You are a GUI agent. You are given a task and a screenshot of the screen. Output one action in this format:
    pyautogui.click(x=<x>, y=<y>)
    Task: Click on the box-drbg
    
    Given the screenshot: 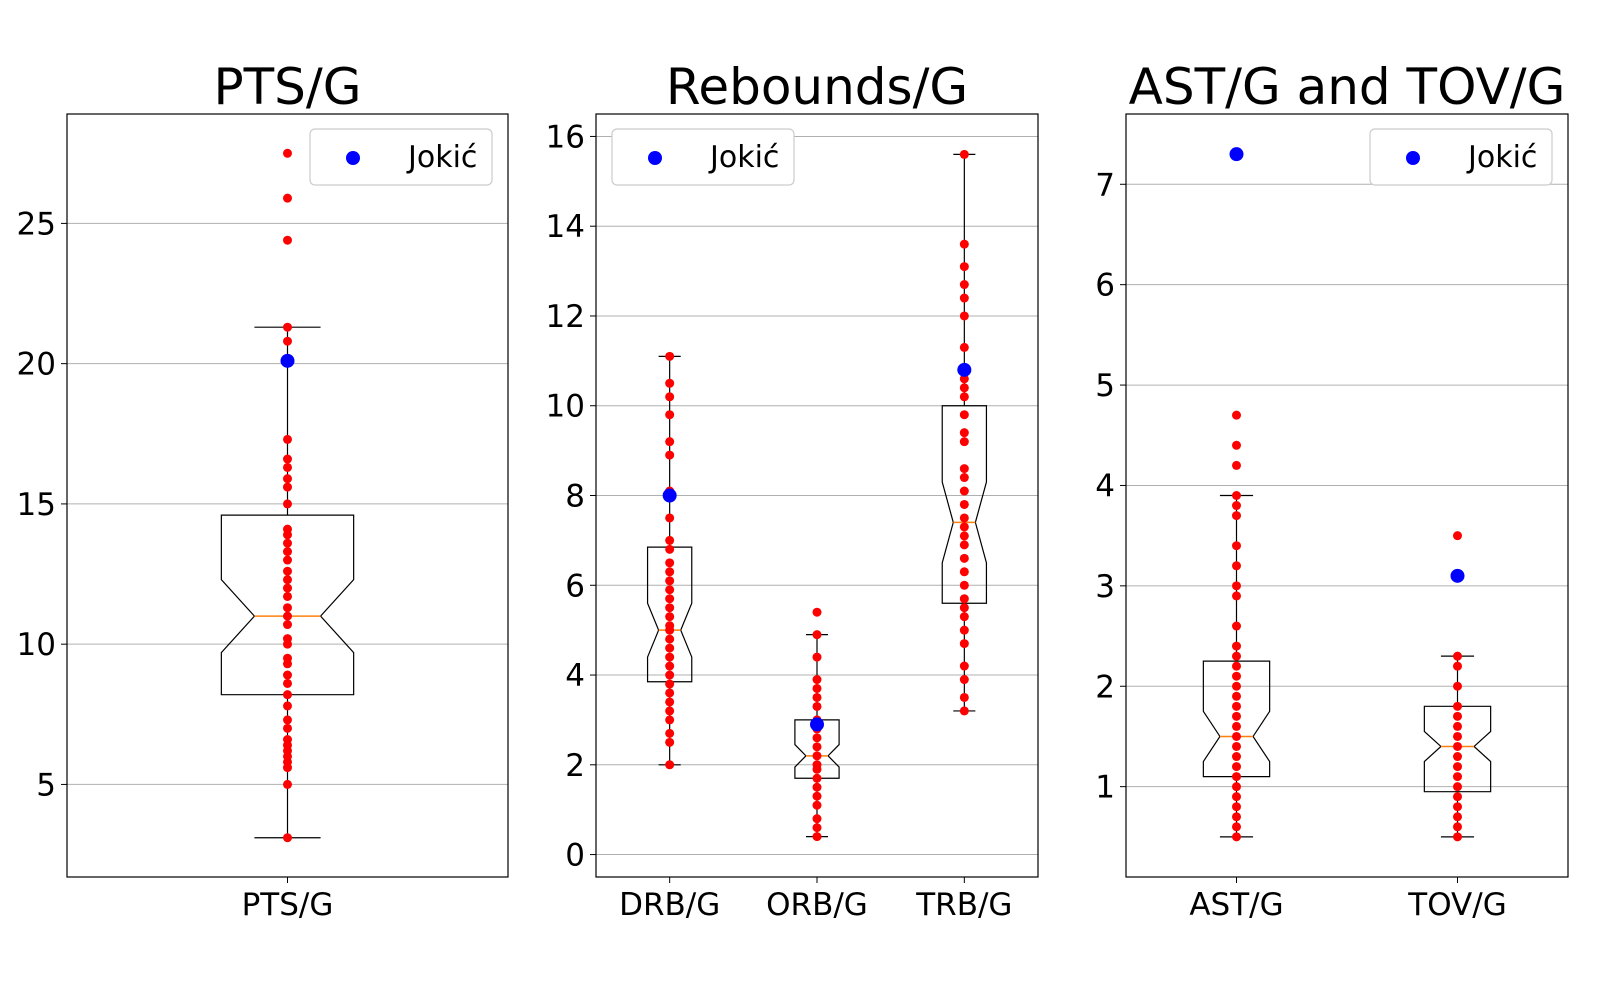 What is the action you would take?
    pyautogui.click(x=669, y=560)
    